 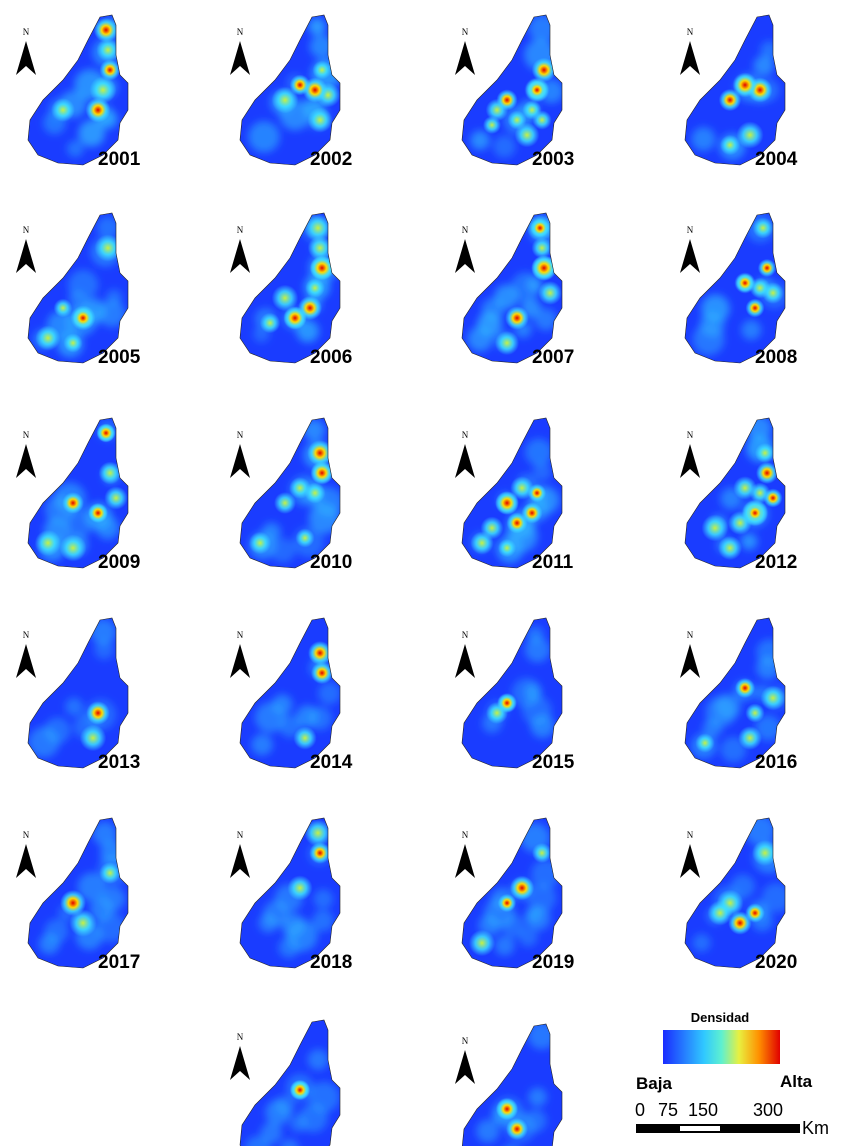 What do you see at coordinates (738, 695) in the screenshot?
I see `map-panel: 2016 N` at bounding box center [738, 695].